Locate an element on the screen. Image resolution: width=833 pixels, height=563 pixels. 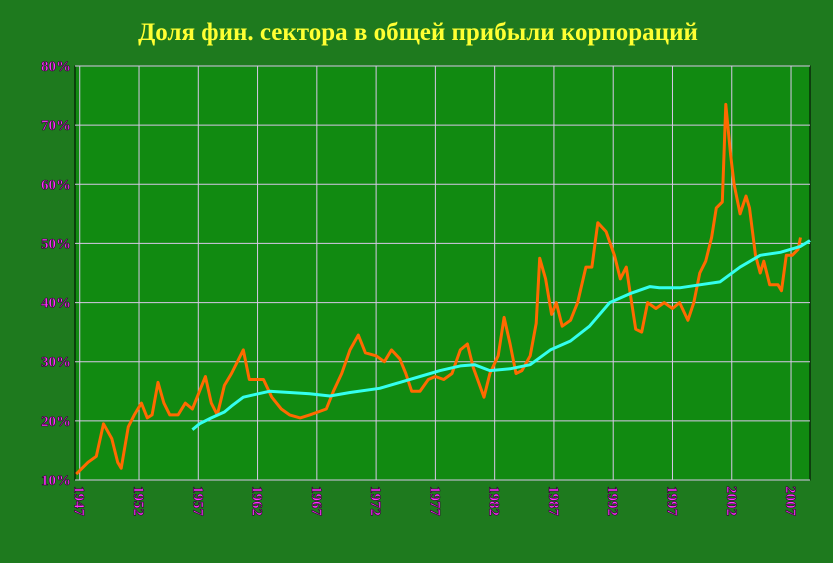
x-tick-label: 1972 is located at coordinates (375, 501).